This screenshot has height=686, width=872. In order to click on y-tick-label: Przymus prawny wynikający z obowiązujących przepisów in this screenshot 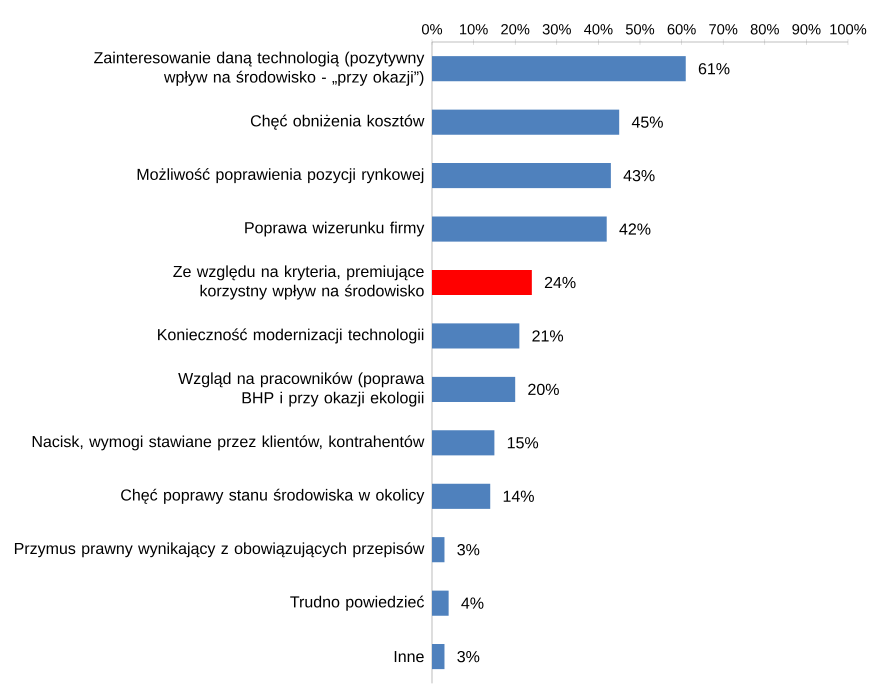, I will do `click(219, 550)`.